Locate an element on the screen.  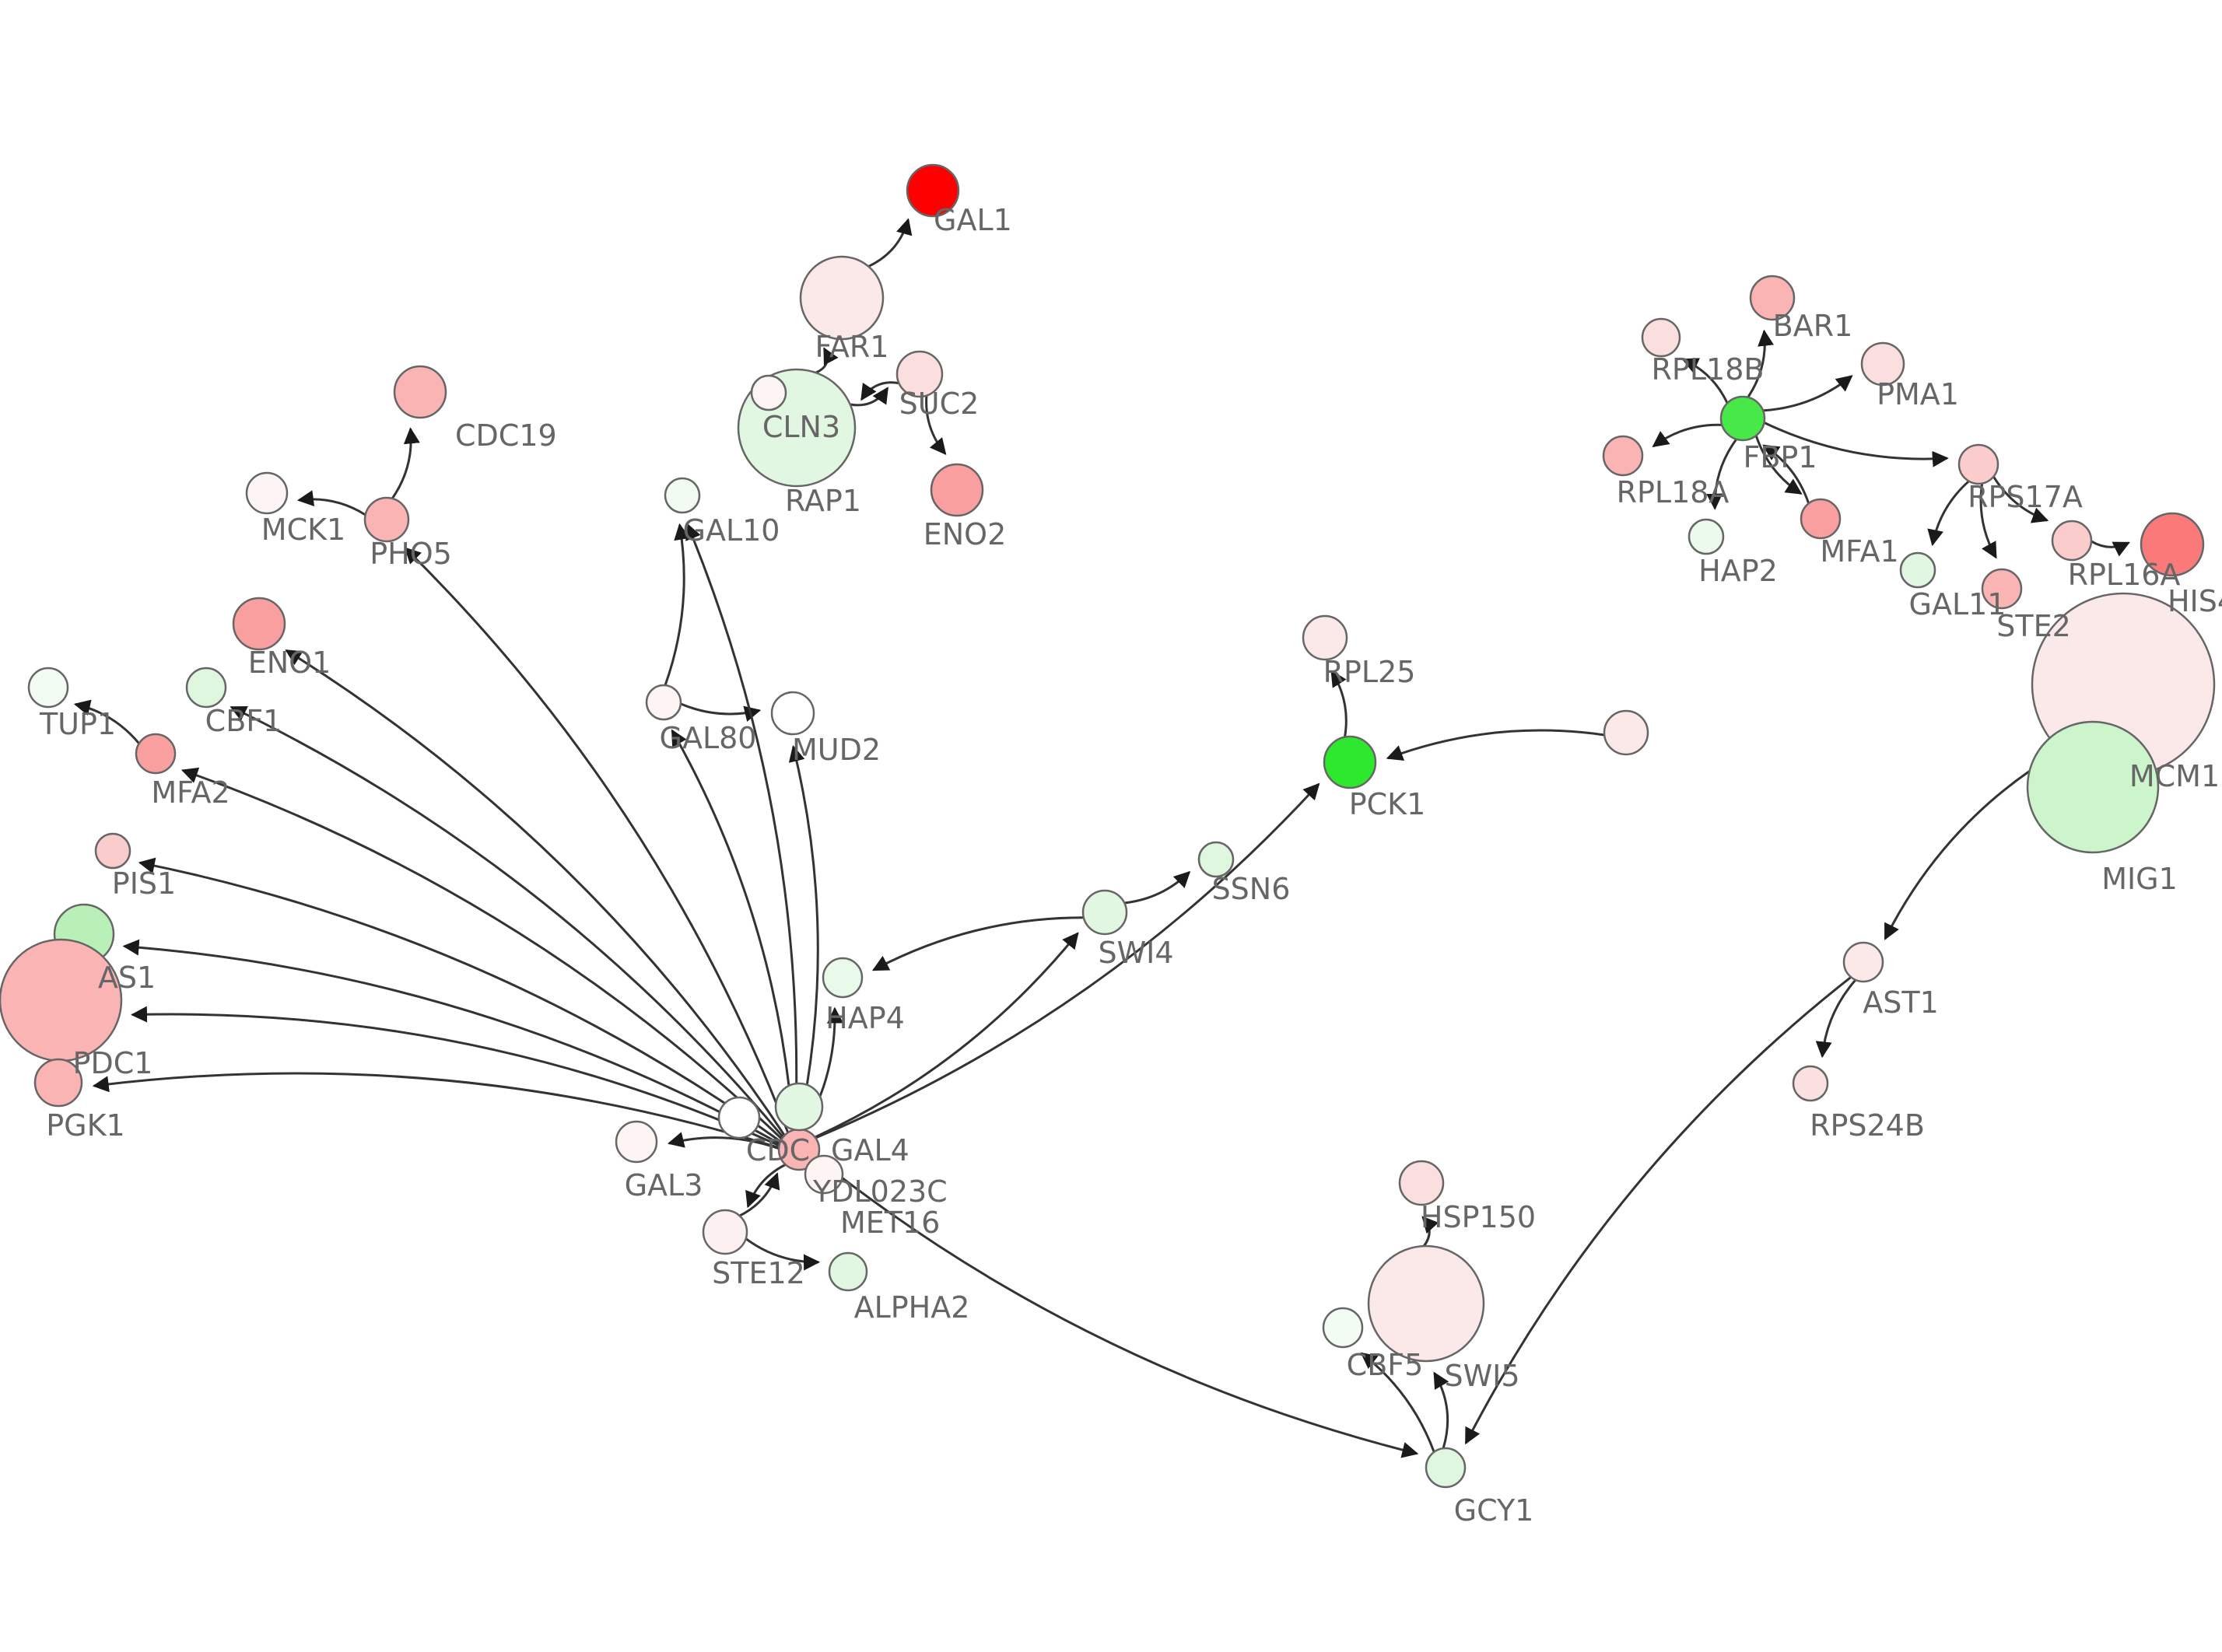
edge-gal4-to-cbf1 is located at coordinates (507, 922).